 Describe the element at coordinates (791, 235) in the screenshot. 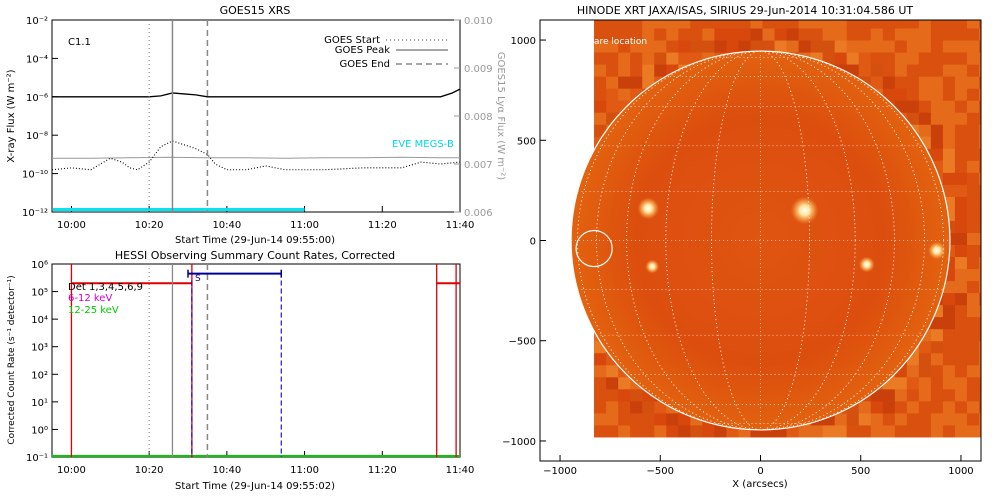

I see `active-regions` at that location.